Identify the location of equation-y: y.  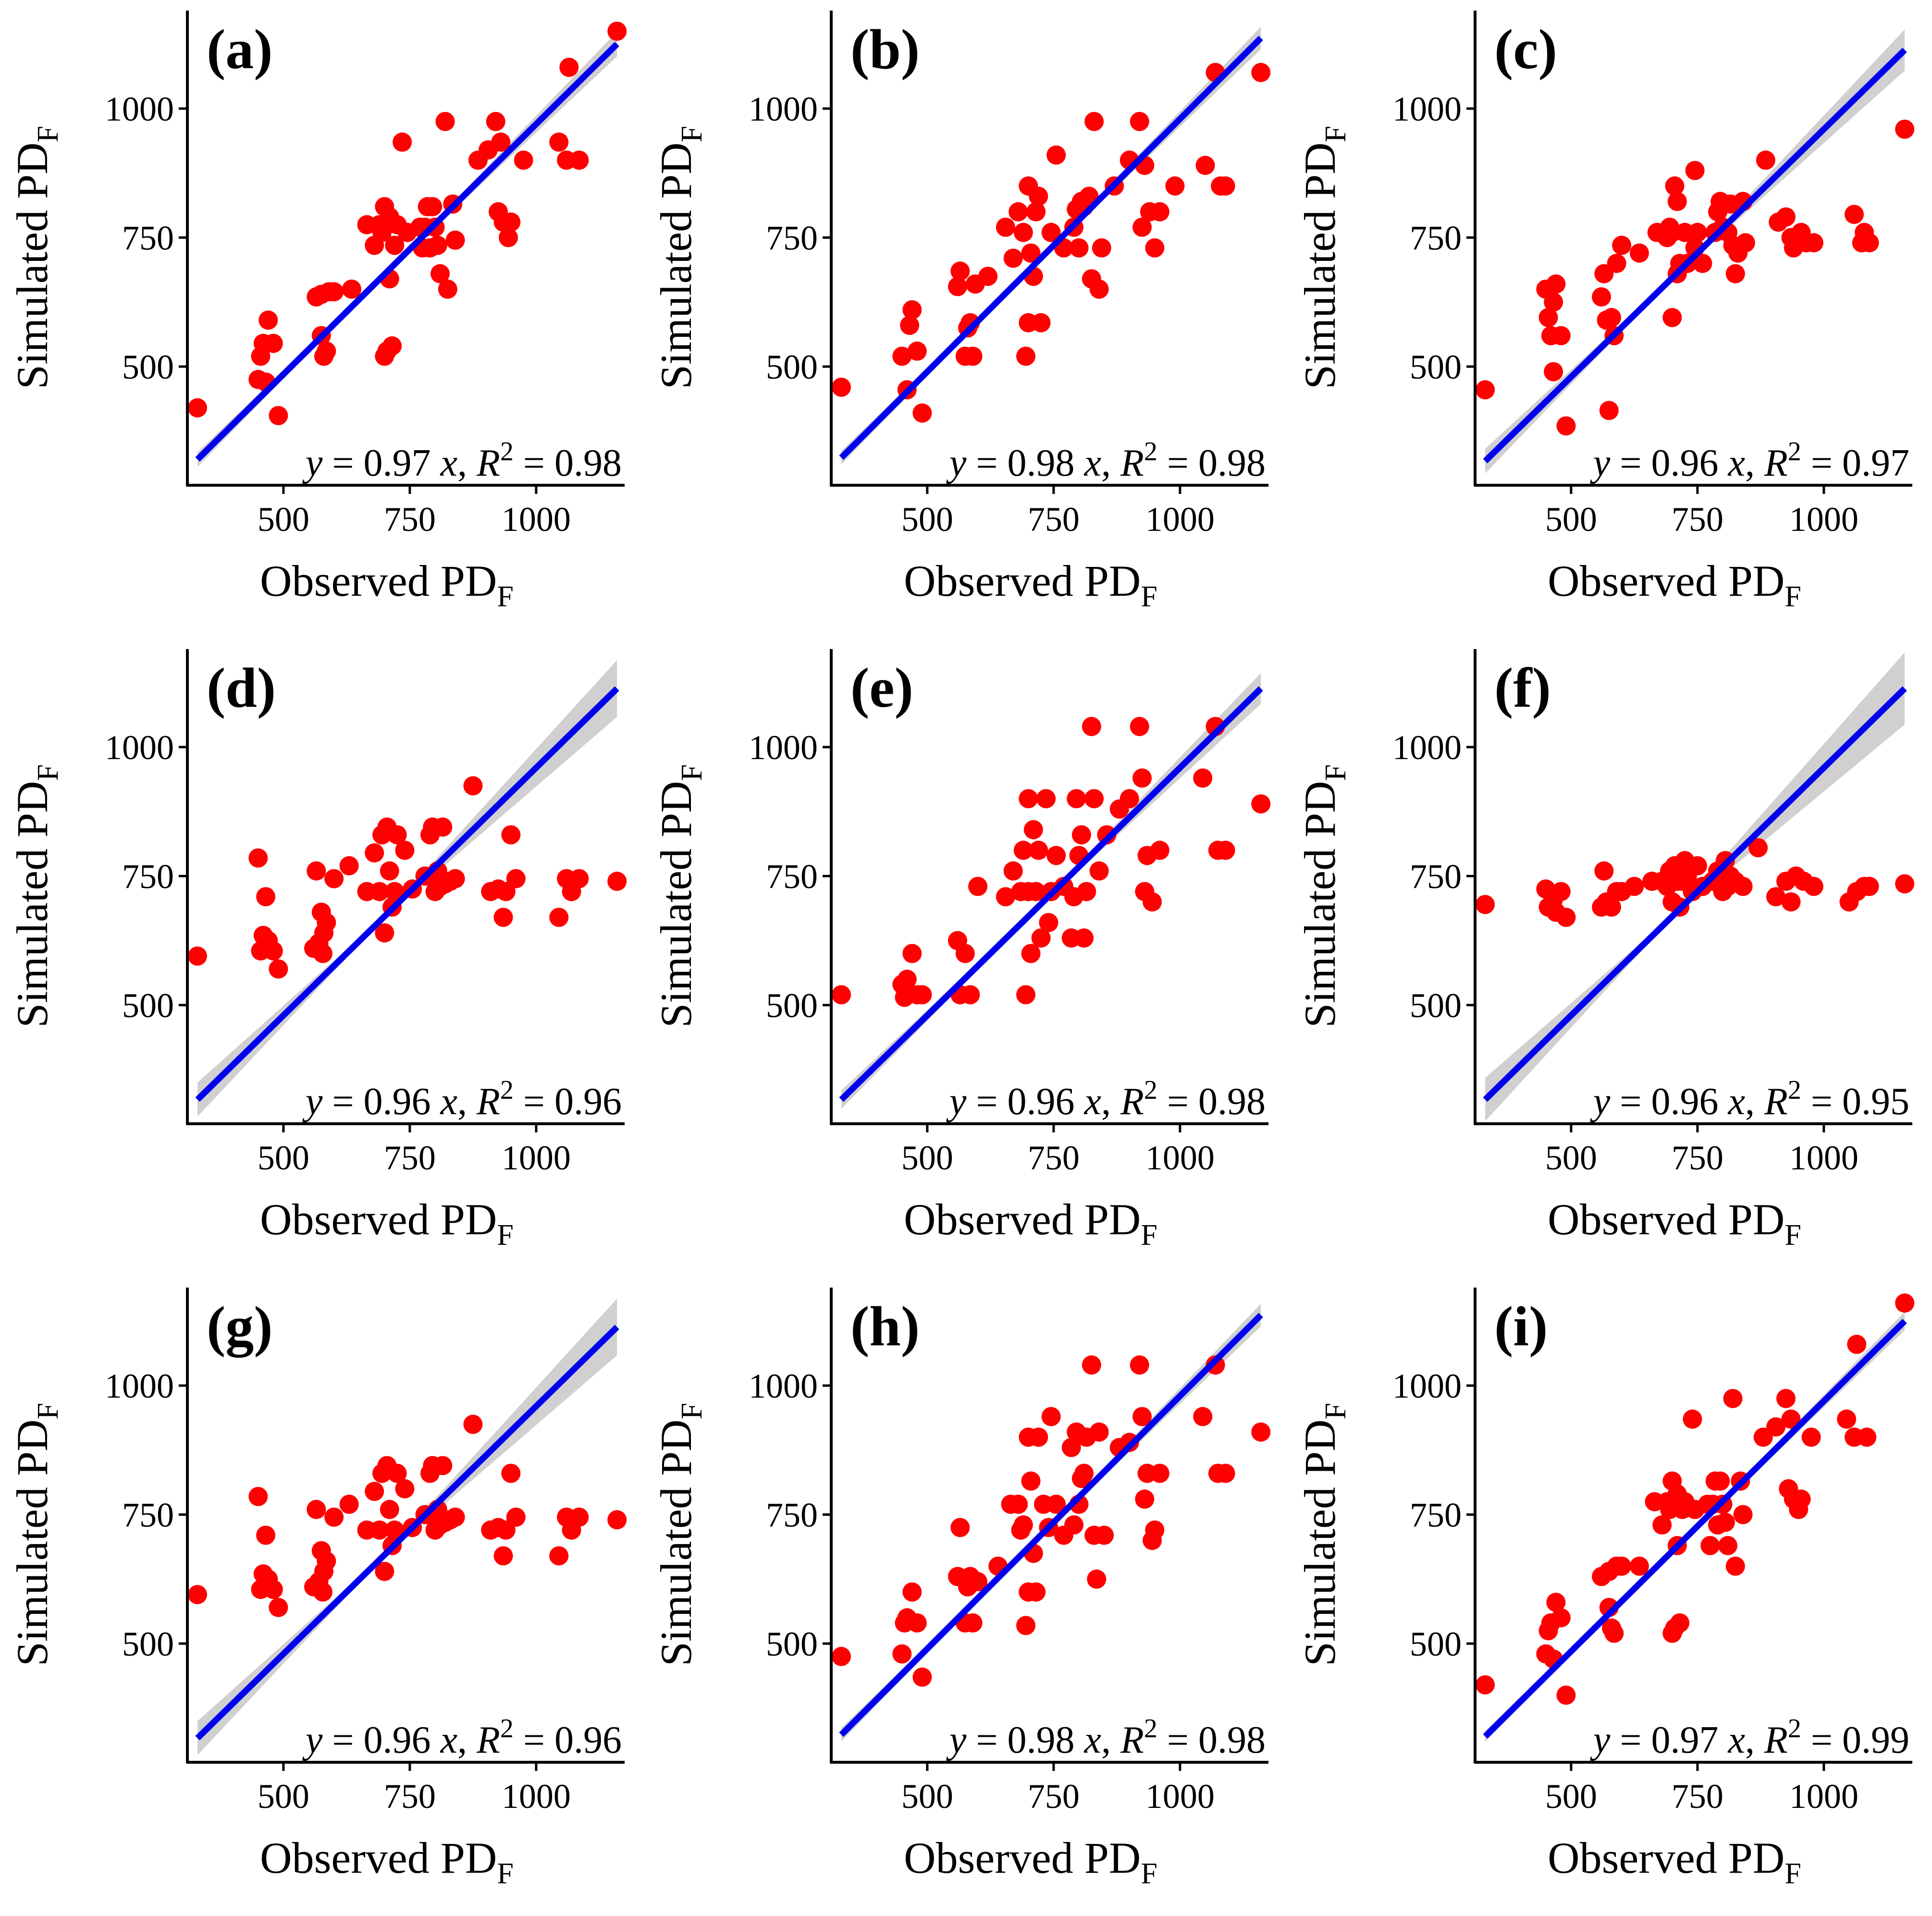
(312, 463).